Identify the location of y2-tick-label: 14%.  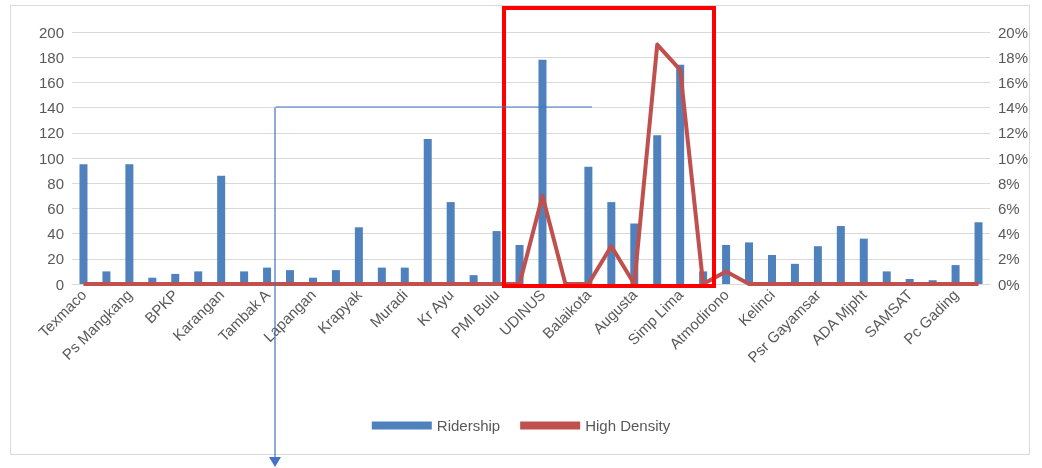
(1013, 108).